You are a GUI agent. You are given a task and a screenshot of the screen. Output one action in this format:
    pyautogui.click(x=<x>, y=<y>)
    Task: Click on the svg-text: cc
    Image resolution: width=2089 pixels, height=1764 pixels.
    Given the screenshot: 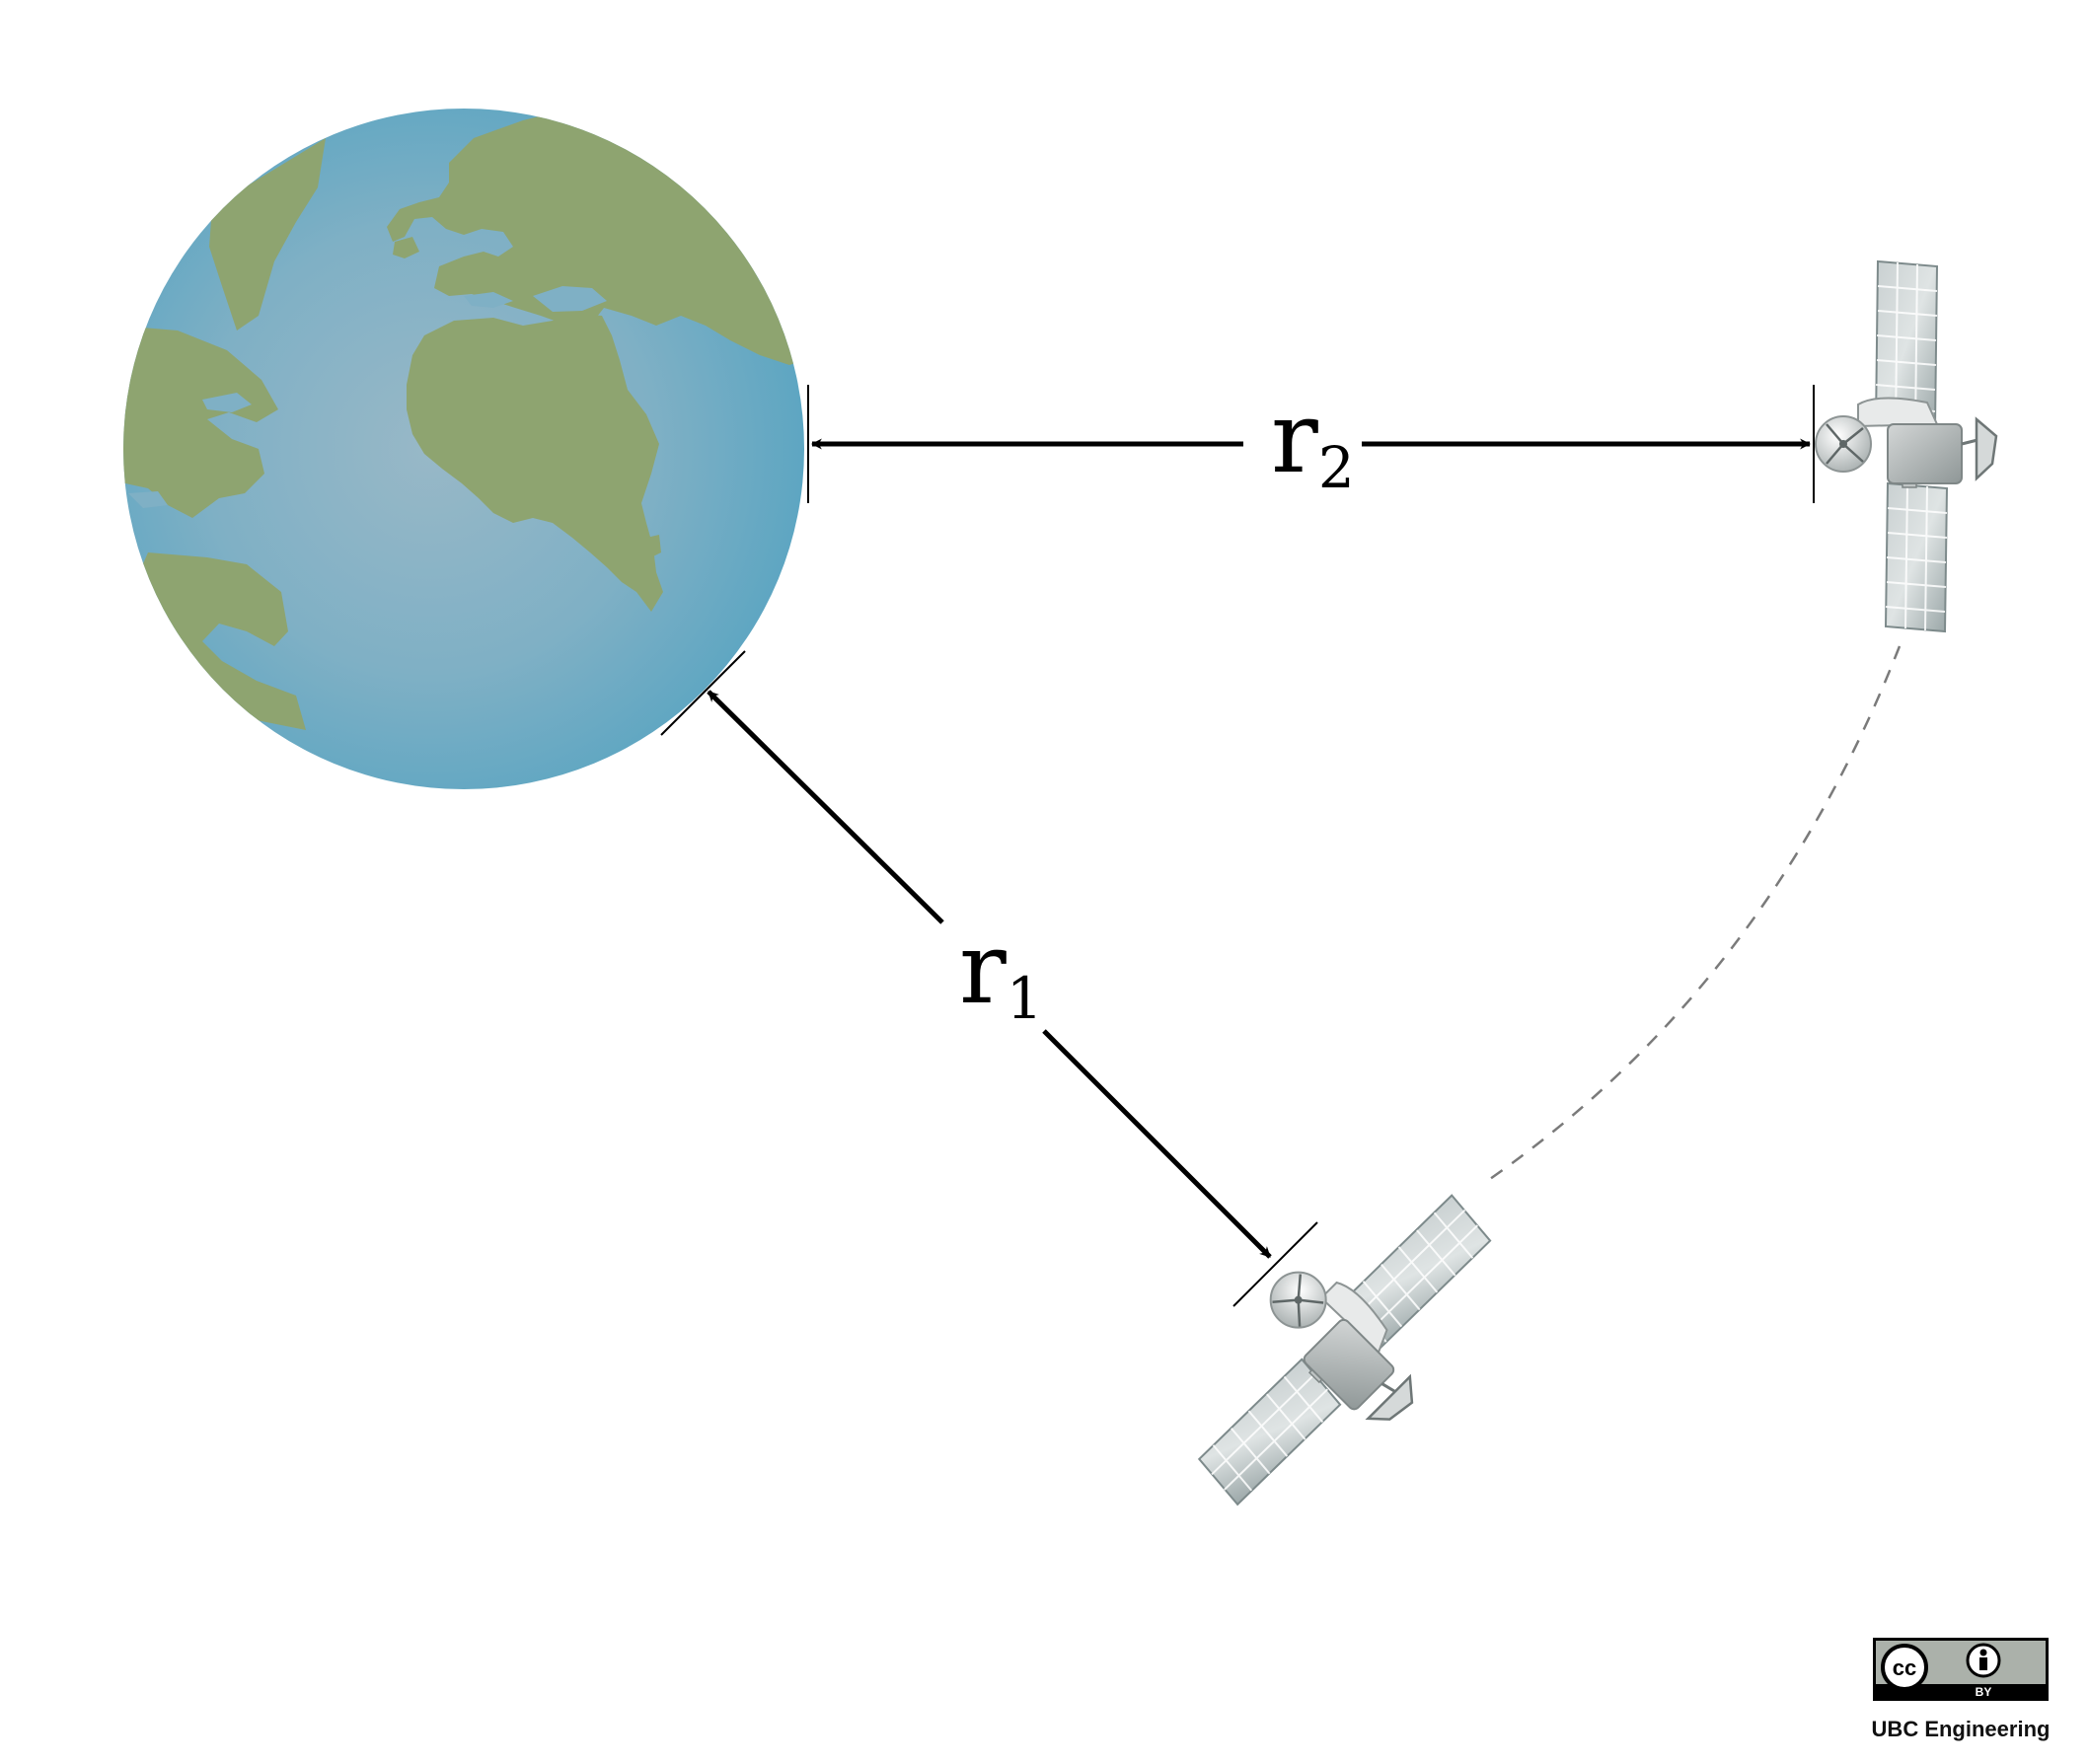 What is the action you would take?
    pyautogui.click(x=1904, y=1667)
    